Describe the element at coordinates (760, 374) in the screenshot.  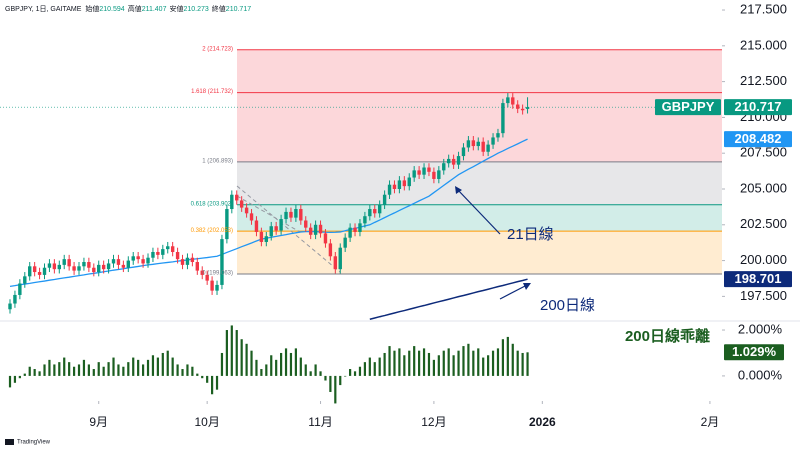
I see `y-tick-label: 0.000%` at that location.